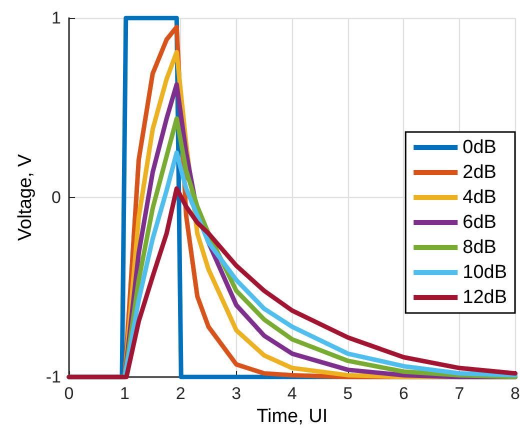 The height and width of the screenshot is (445, 523). What do you see at coordinates (479, 247) in the screenshot?
I see `legend-label: 8dB` at bounding box center [479, 247].